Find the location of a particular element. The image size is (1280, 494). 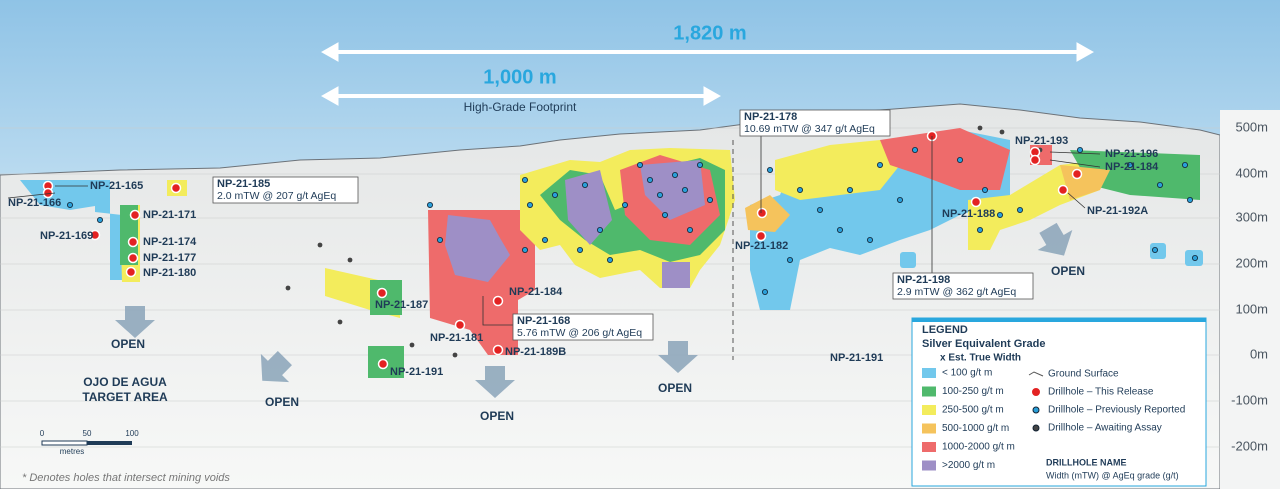

target-area: OJO DE AGUA is located at coordinates (125, 382).